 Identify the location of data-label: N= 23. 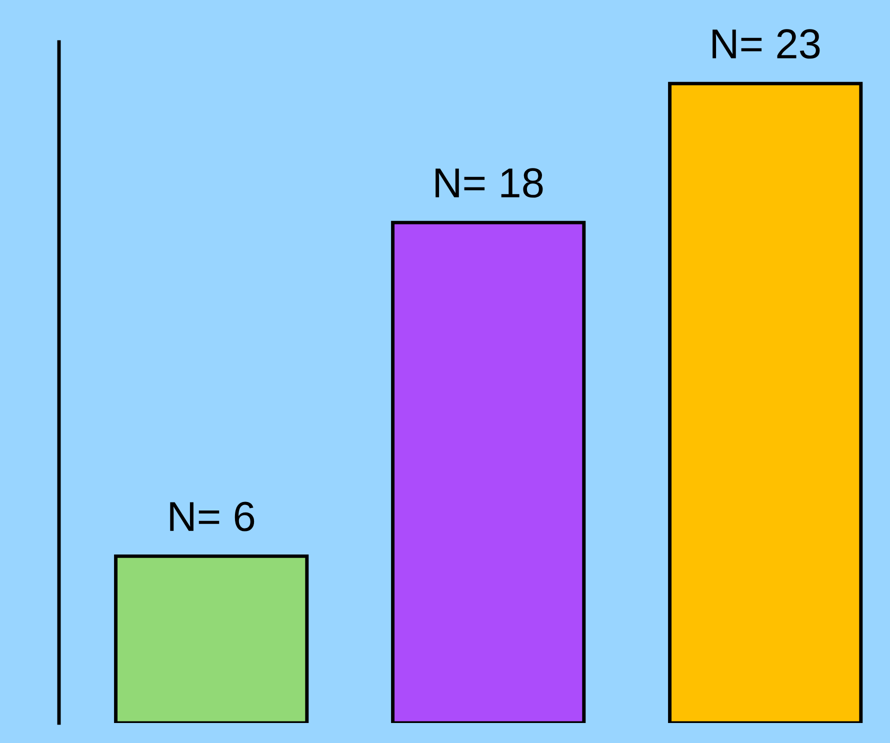
(766, 44).